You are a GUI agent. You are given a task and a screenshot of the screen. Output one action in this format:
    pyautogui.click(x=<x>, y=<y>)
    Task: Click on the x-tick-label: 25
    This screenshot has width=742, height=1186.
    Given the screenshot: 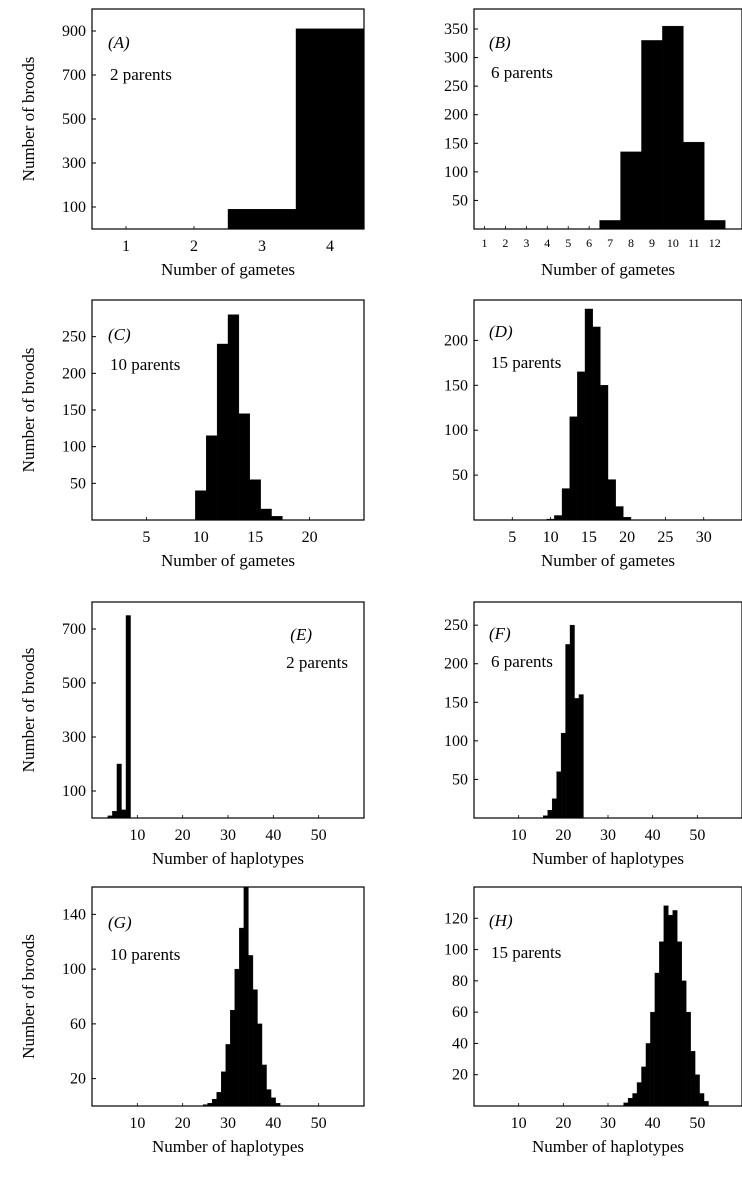 What is the action you would take?
    pyautogui.click(x=665, y=537)
    